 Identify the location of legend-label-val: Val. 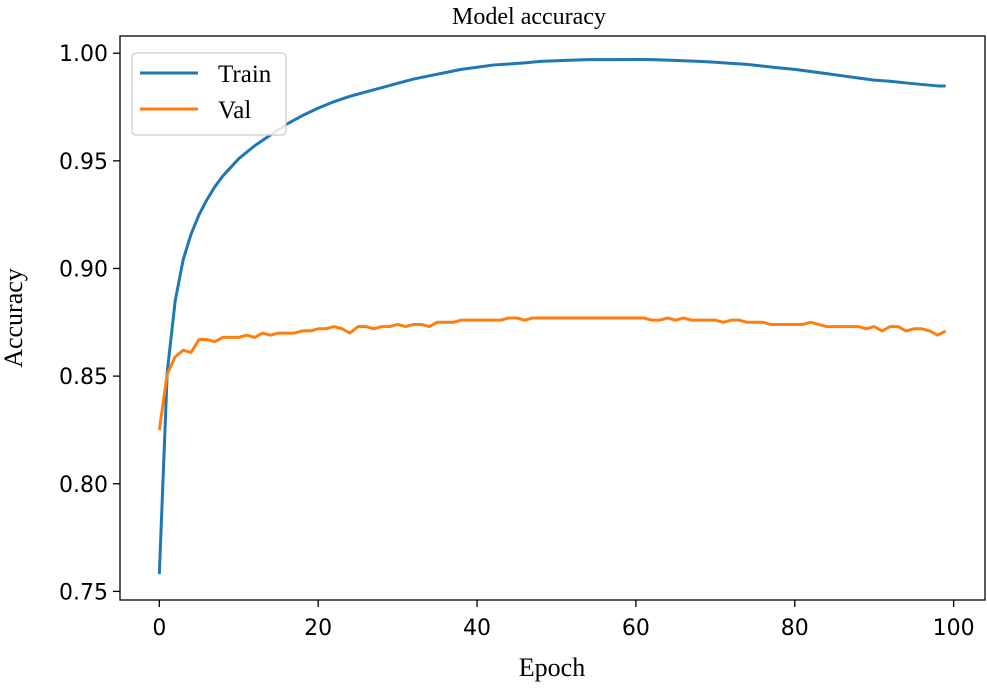
(234, 110).